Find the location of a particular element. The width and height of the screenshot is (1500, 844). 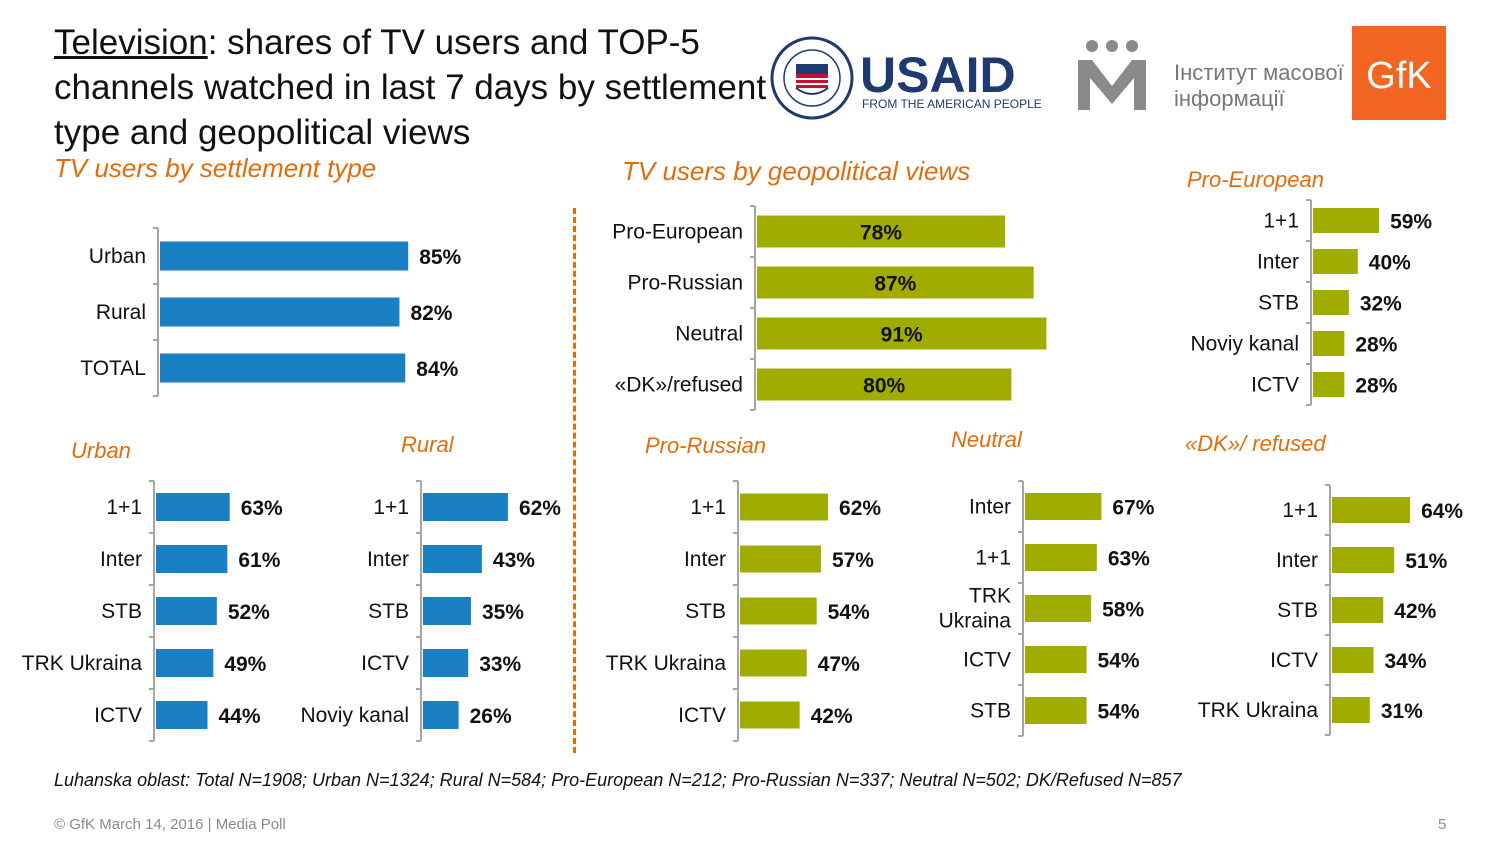

value-label: 59% is located at coordinates (1411, 222).